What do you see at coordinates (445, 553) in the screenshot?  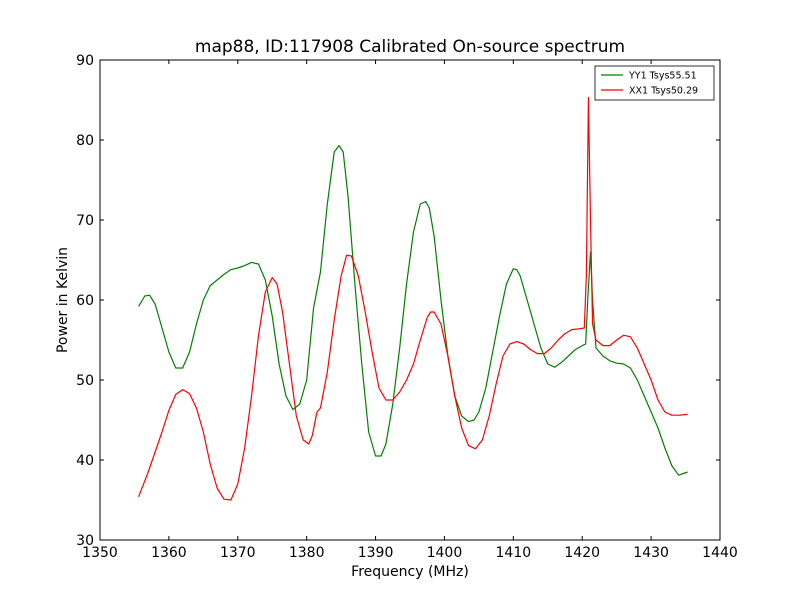 I see `x-tick-label: 1400` at bounding box center [445, 553].